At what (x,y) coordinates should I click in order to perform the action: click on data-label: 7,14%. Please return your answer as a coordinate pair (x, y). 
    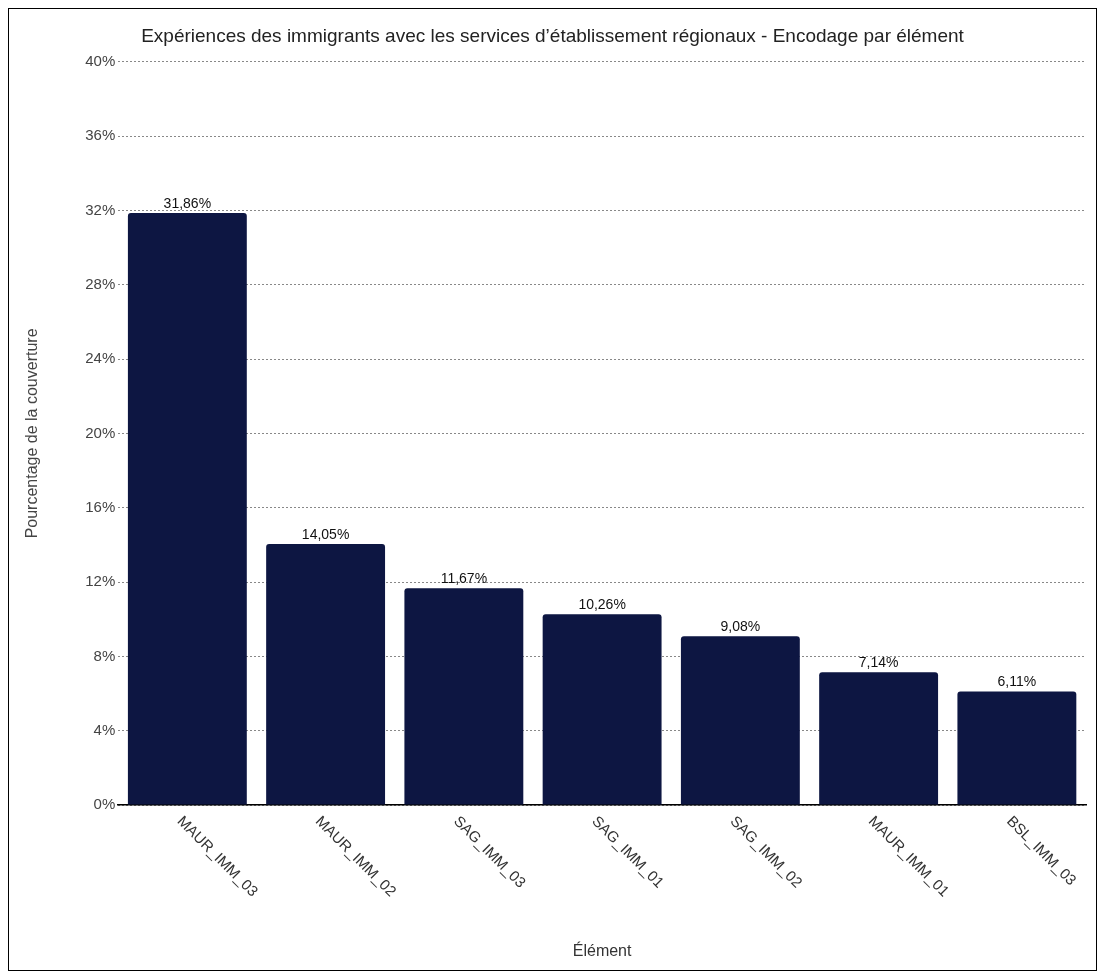
    Looking at the image, I should click on (878, 662).